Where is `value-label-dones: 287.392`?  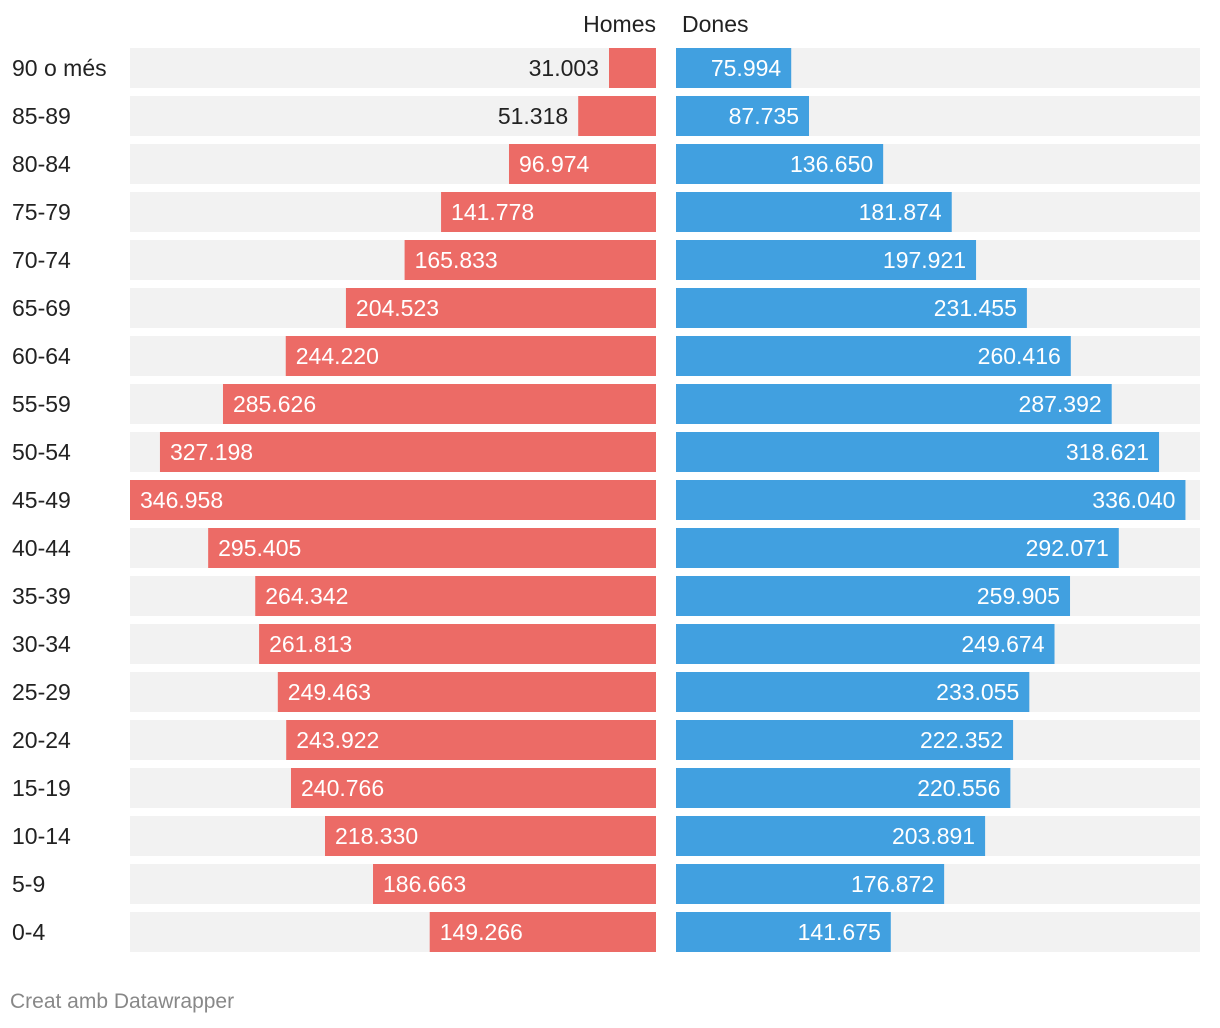
value-label-dones: 287.392 is located at coordinates (1060, 404).